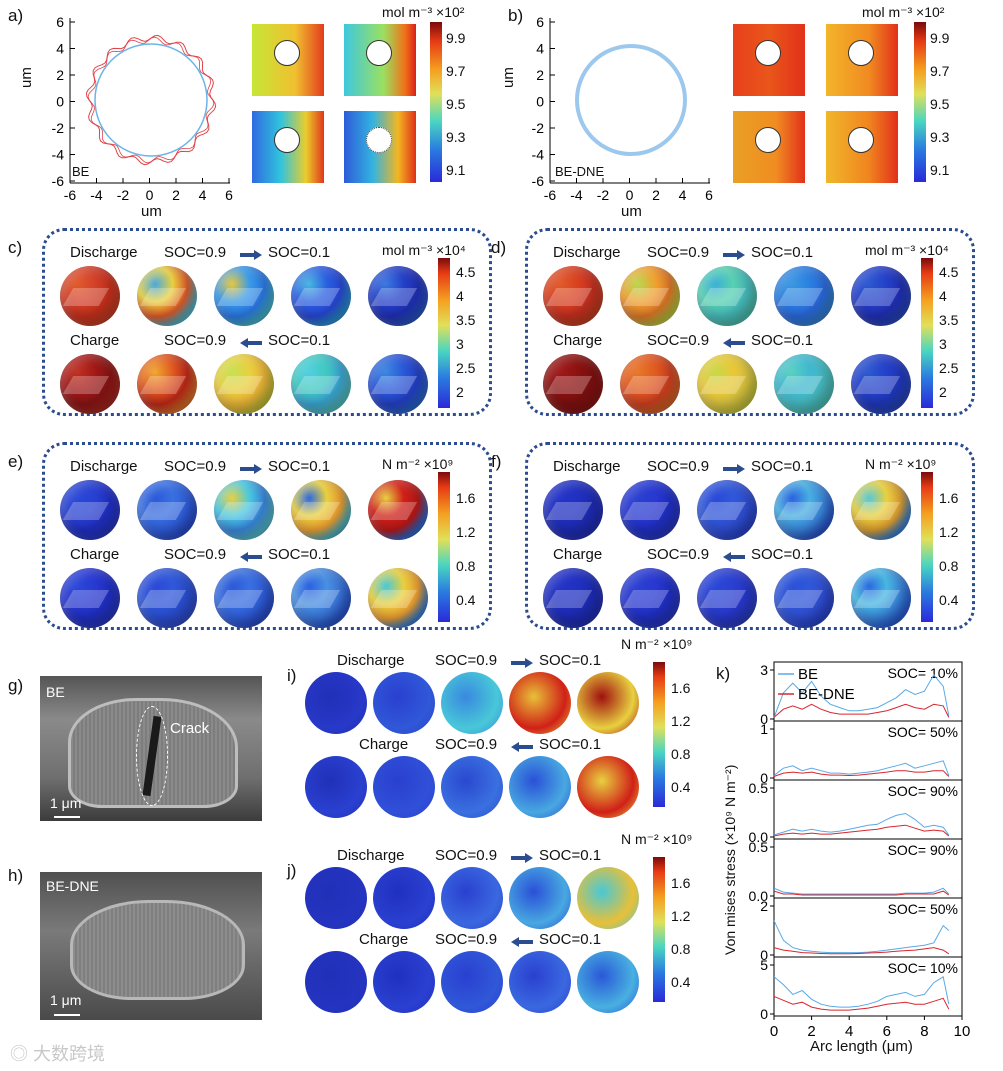 The width and height of the screenshot is (1003, 1071). I want to click on k-y-tick: 3, so click(764, 670).